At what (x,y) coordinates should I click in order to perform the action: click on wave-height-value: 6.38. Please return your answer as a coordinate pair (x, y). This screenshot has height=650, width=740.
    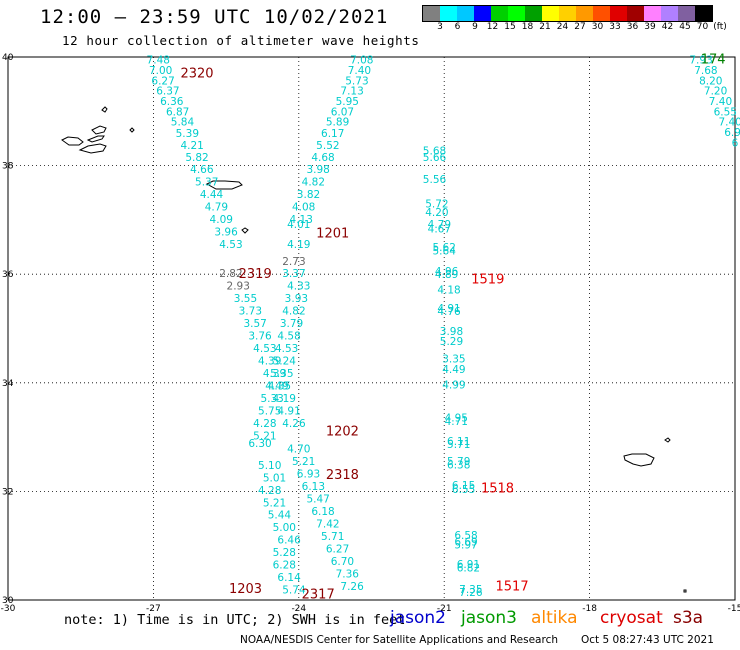
    Looking at the image, I should click on (458, 465).